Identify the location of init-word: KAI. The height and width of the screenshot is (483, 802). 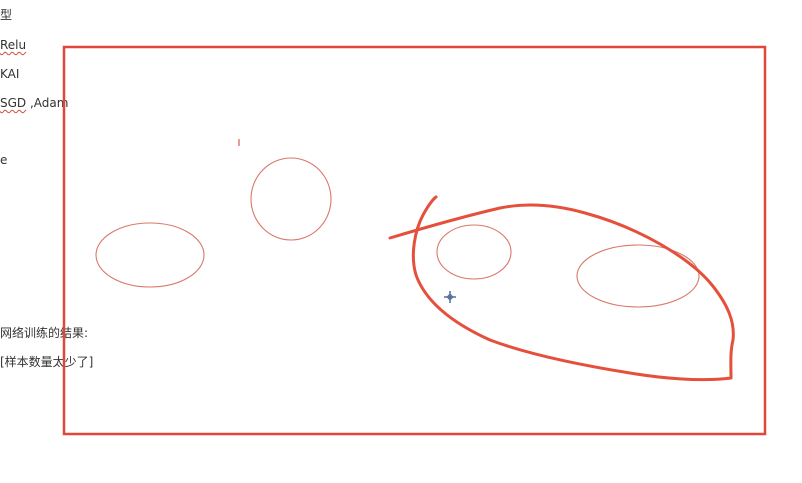
(10, 74).